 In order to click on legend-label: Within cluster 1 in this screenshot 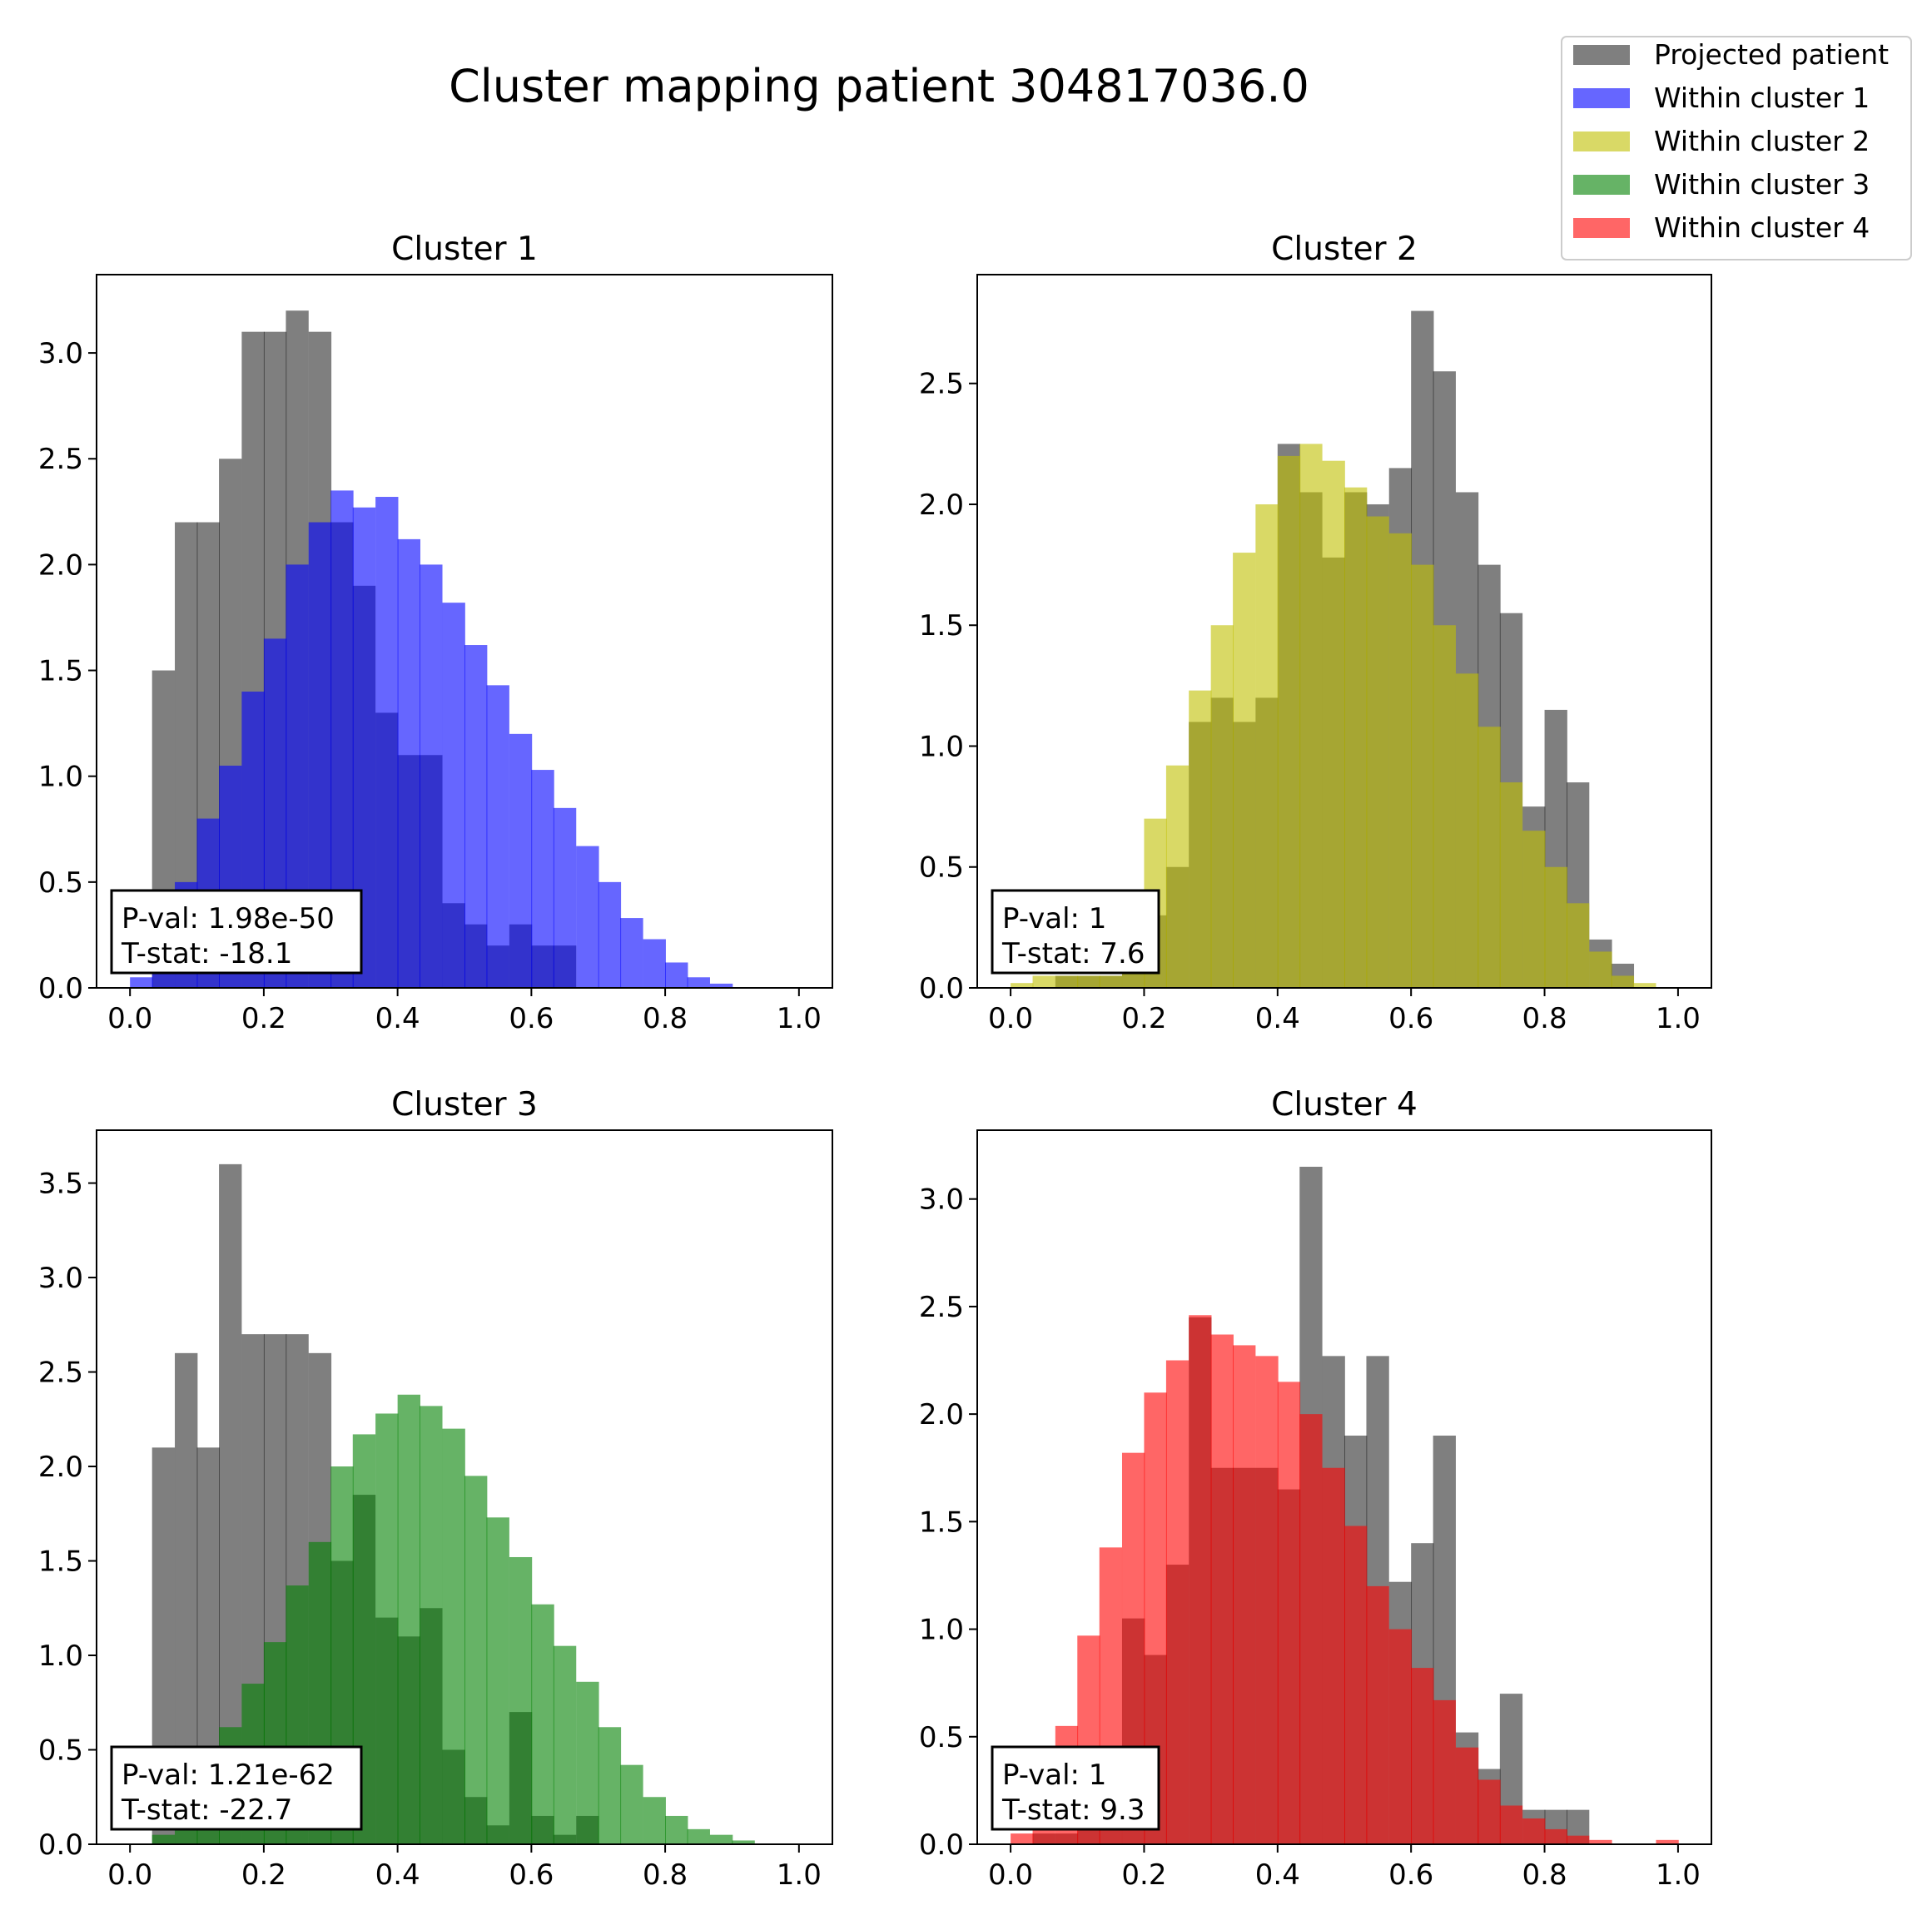, I will do `click(1762, 98)`.